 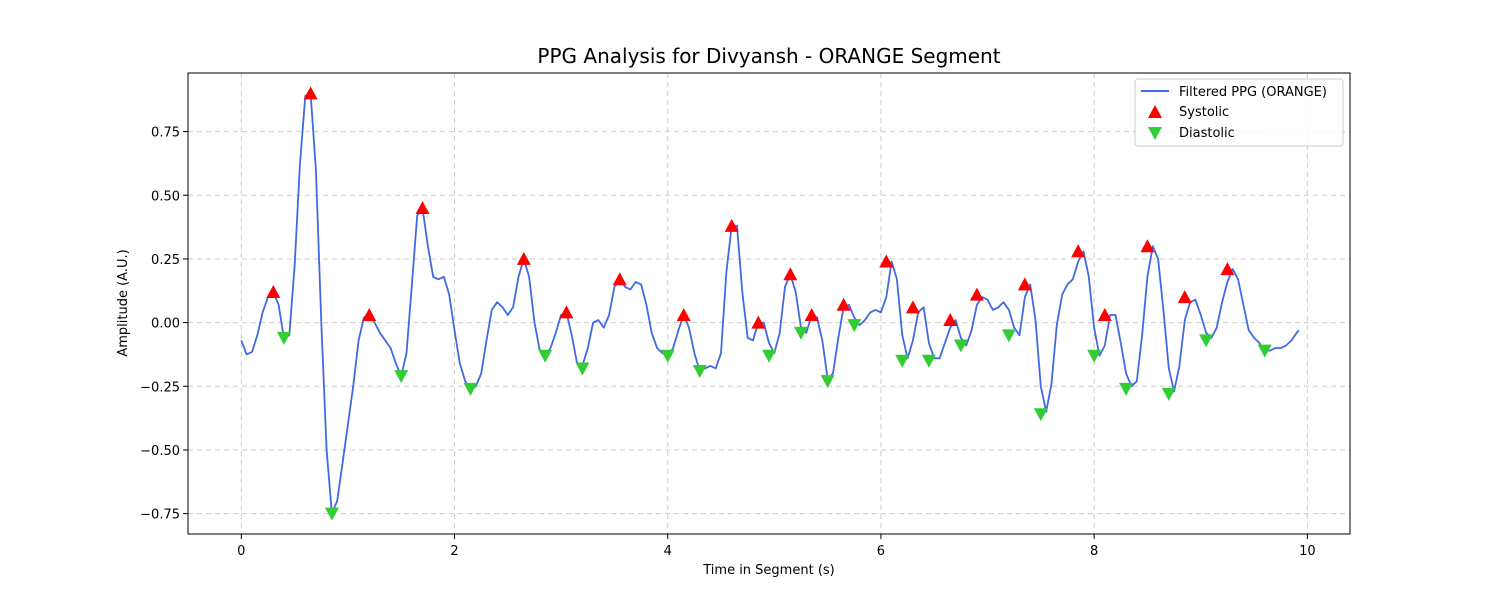 I want to click on legend-label-systolic: Systolic, so click(x=1204, y=112).